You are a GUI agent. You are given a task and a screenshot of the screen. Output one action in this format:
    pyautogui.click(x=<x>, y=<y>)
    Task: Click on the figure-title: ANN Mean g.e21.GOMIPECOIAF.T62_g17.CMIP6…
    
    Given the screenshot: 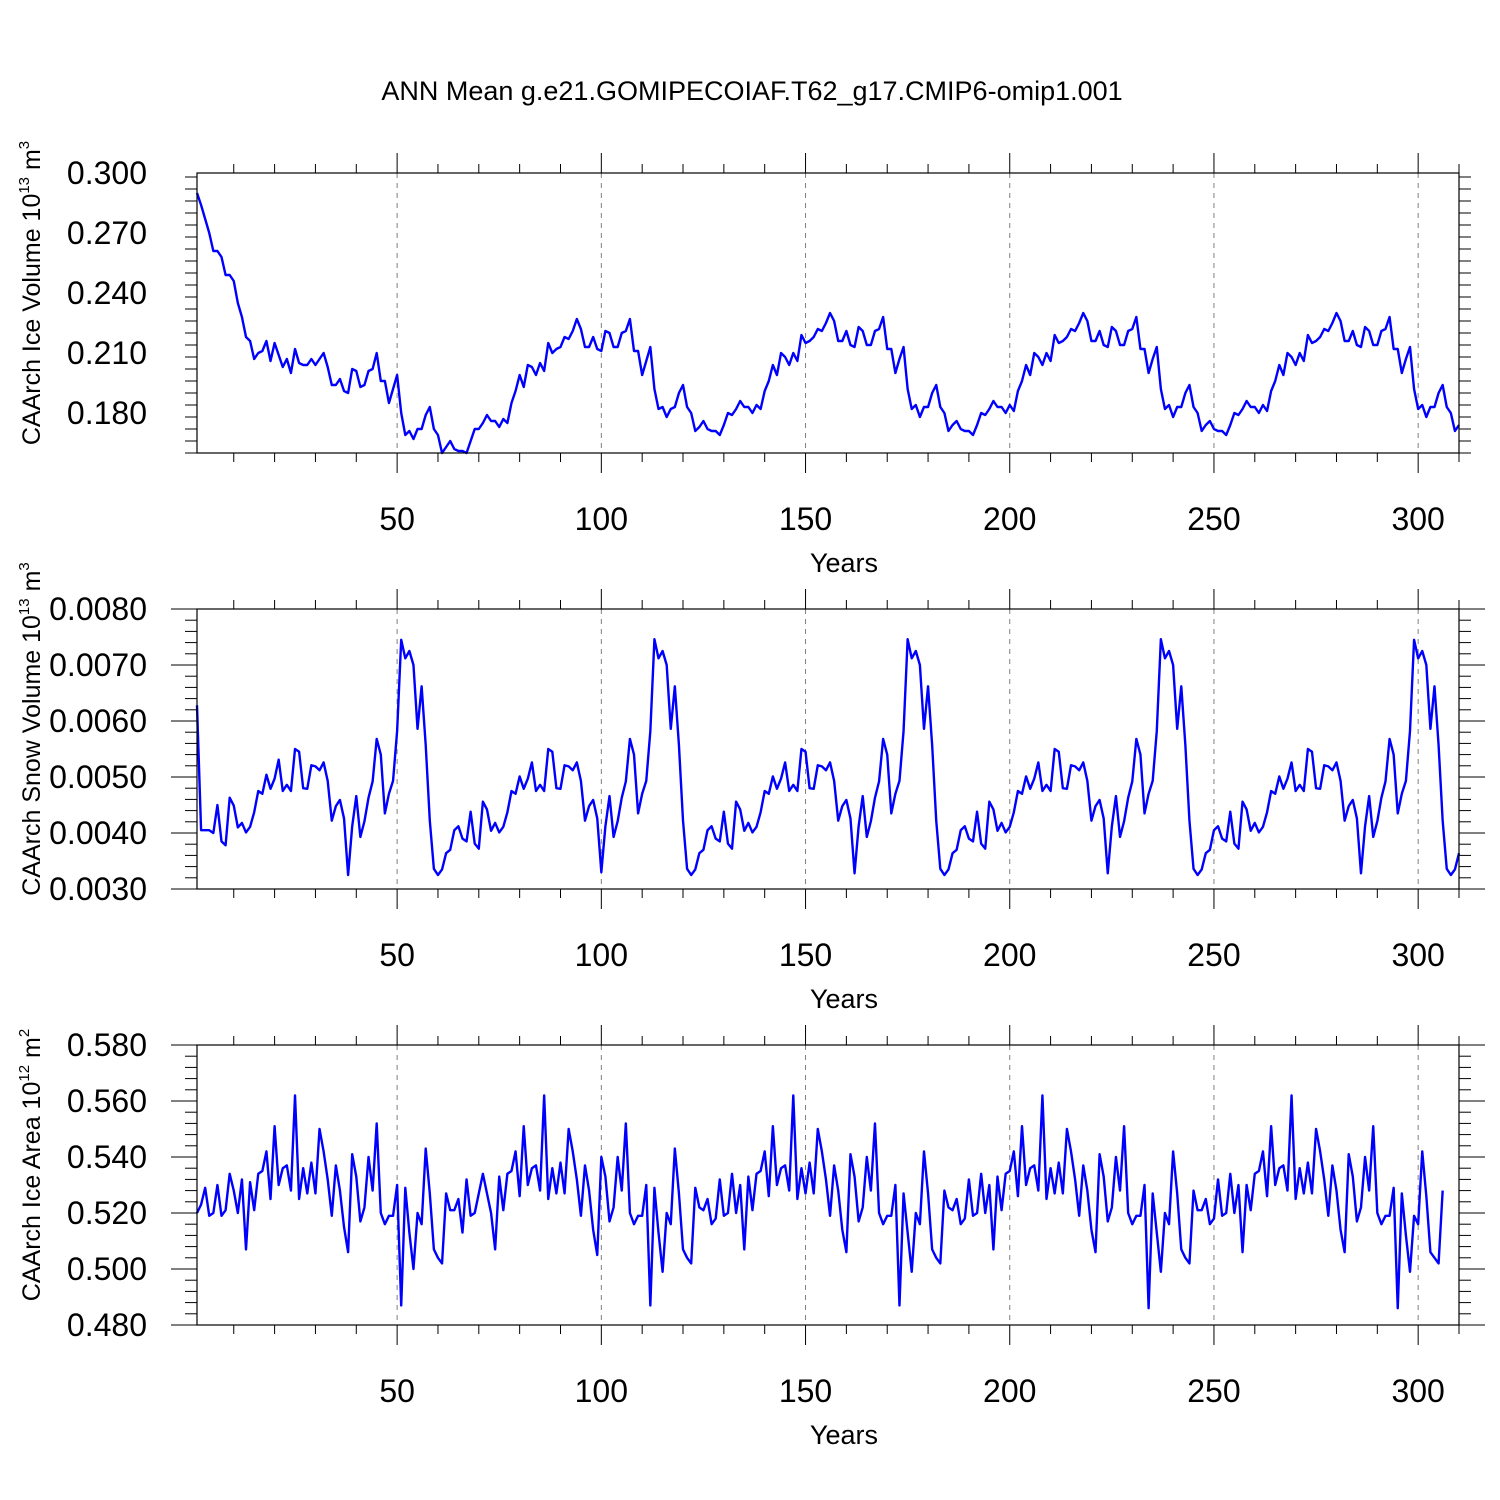 What is the action you would take?
    pyautogui.click(x=751, y=91)
    